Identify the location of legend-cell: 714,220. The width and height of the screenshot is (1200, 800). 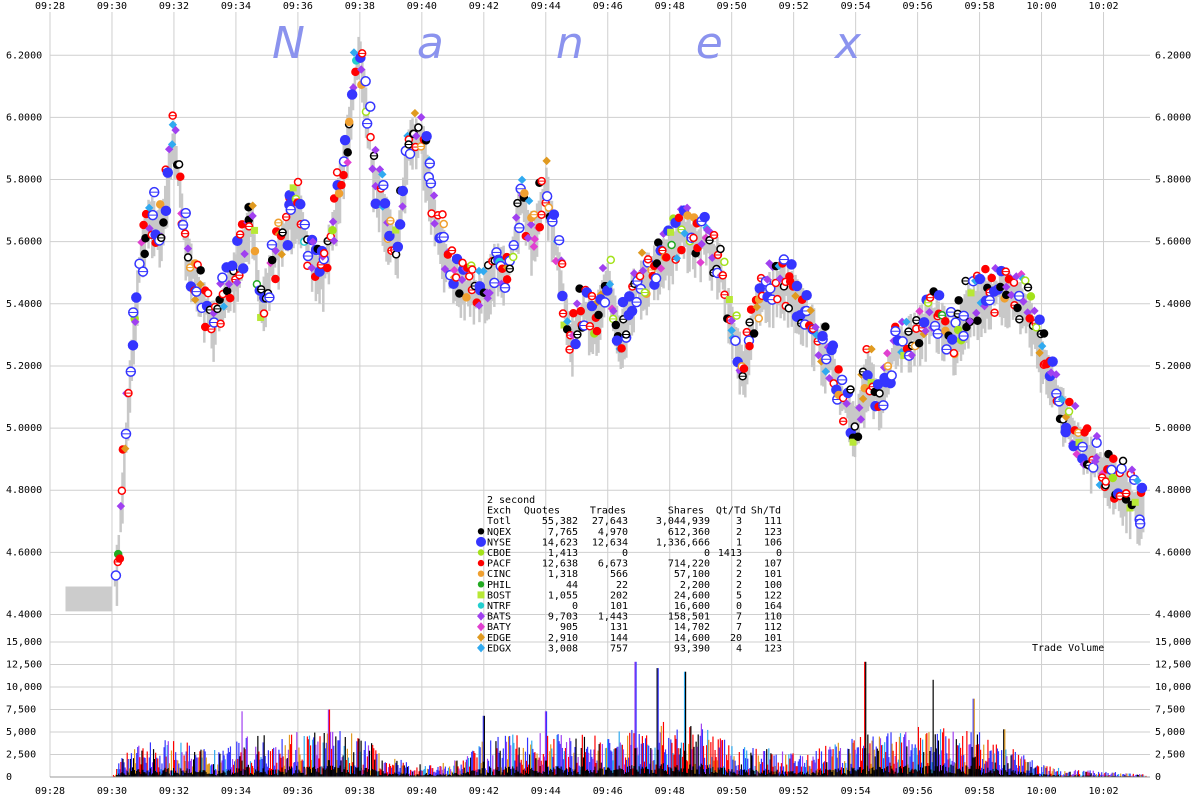
(689, 564).